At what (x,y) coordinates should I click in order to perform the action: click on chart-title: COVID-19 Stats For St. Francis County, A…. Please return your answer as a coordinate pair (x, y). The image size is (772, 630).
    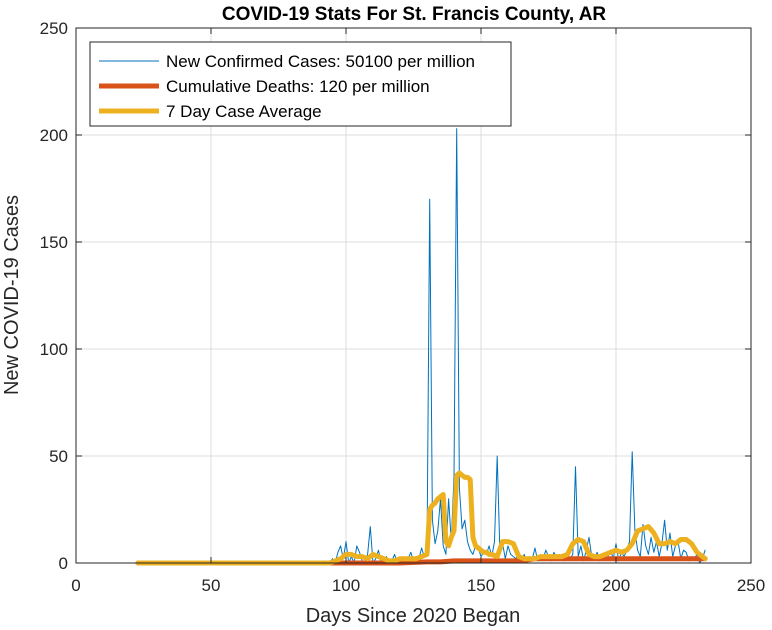
    Looking at the image, I should click on (414, 14).